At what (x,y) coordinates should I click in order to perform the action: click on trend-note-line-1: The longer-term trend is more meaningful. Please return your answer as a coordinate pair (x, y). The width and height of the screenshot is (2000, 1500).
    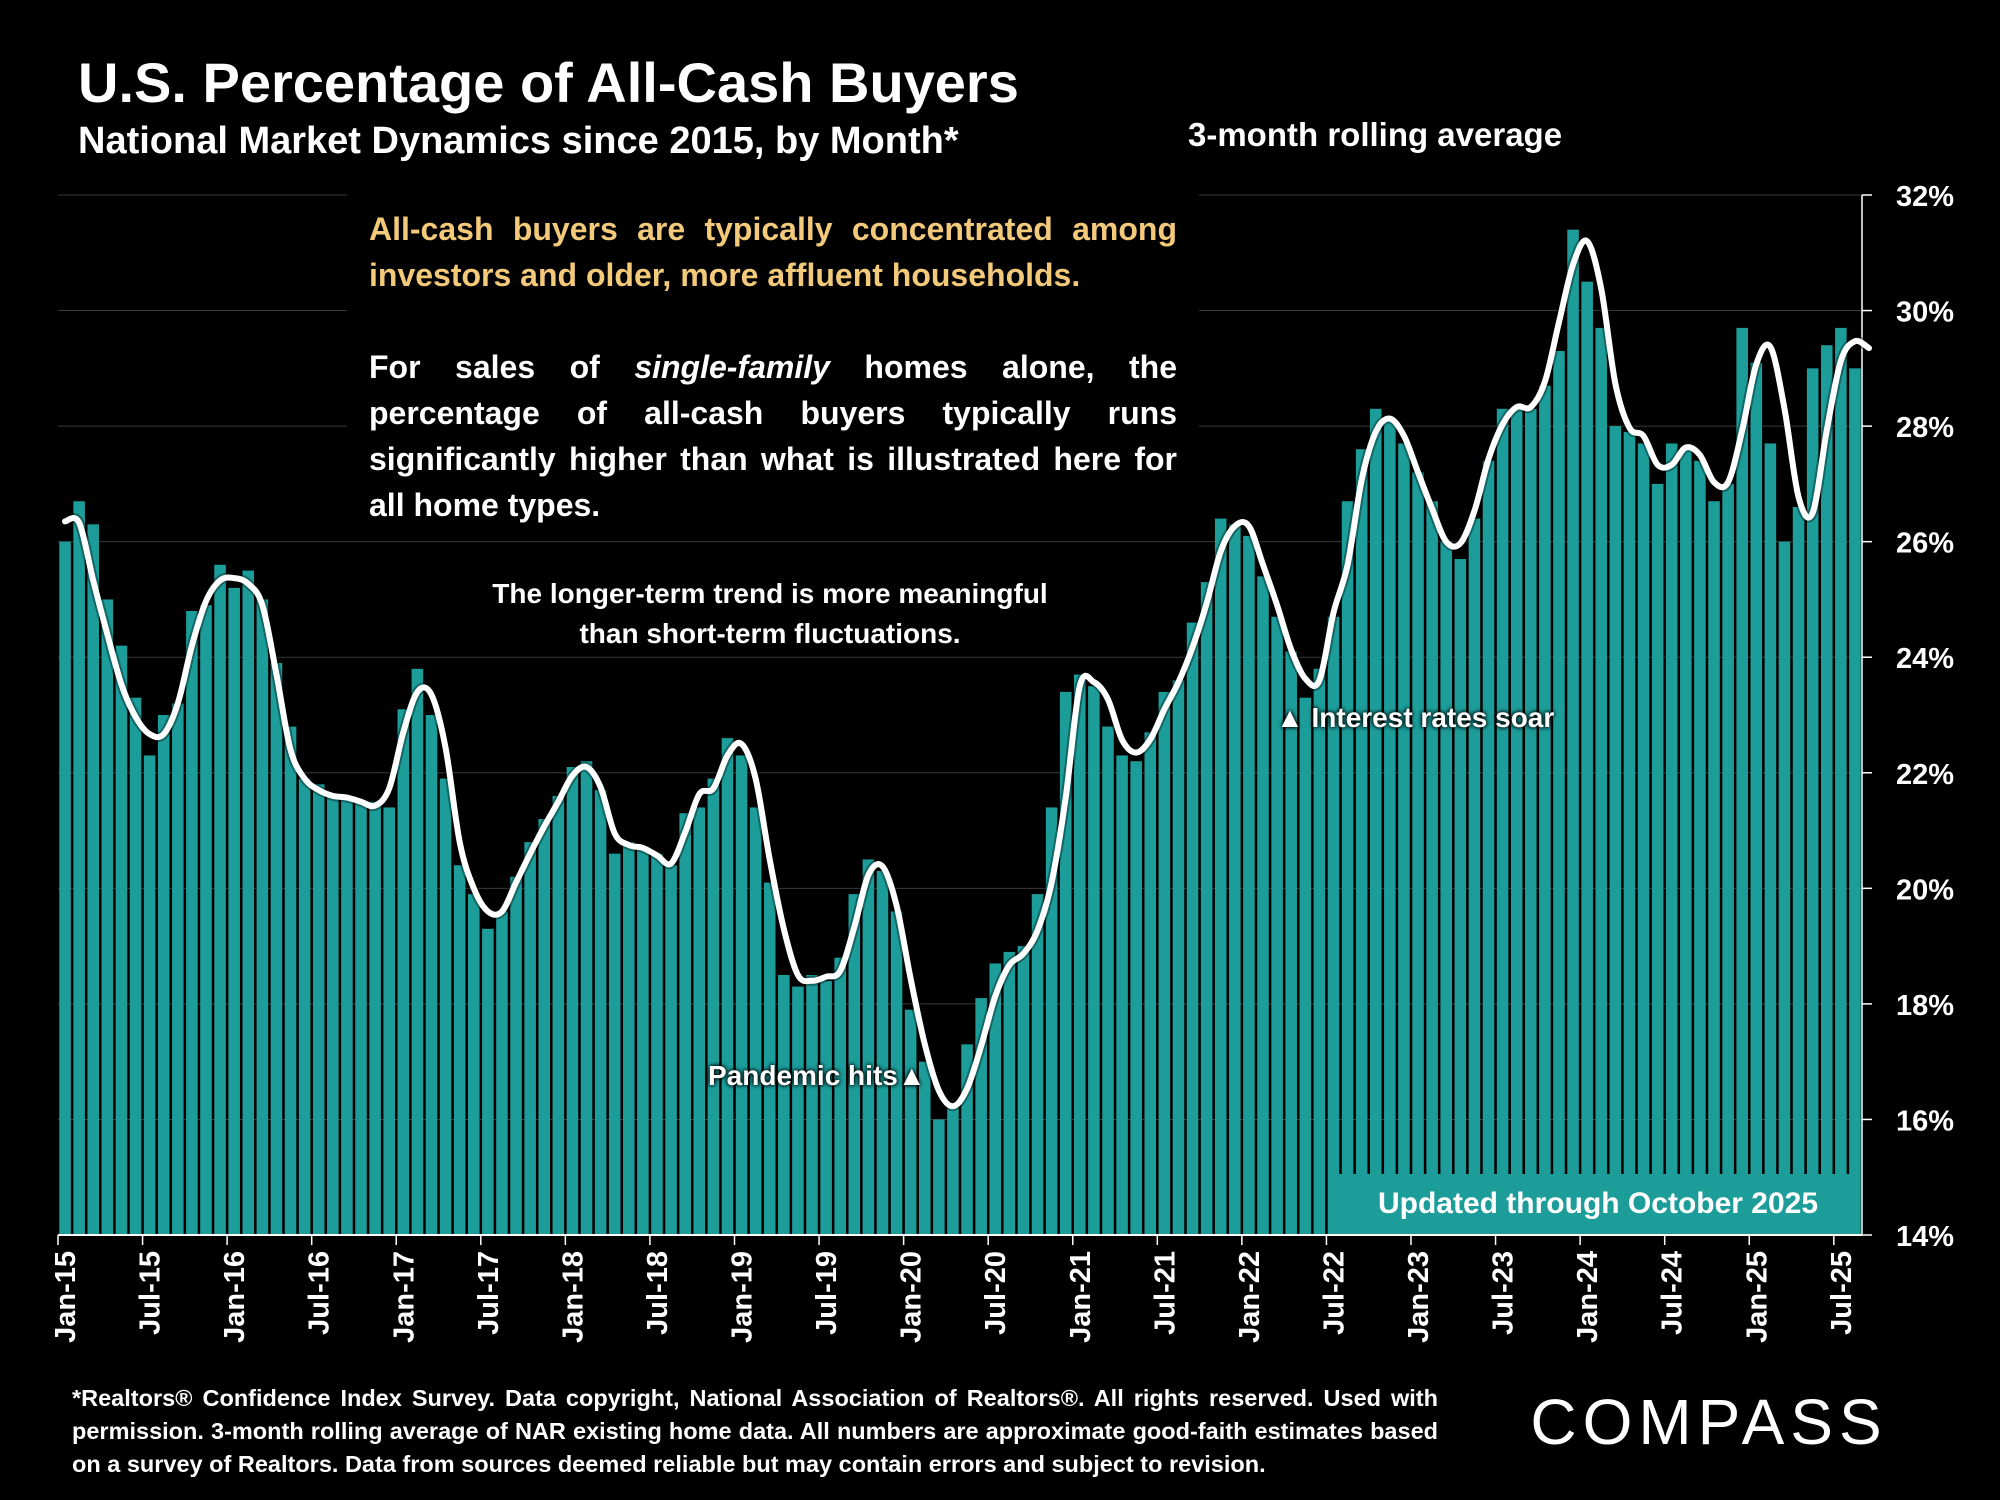
    Looking at the image, I should click on (770, 593).